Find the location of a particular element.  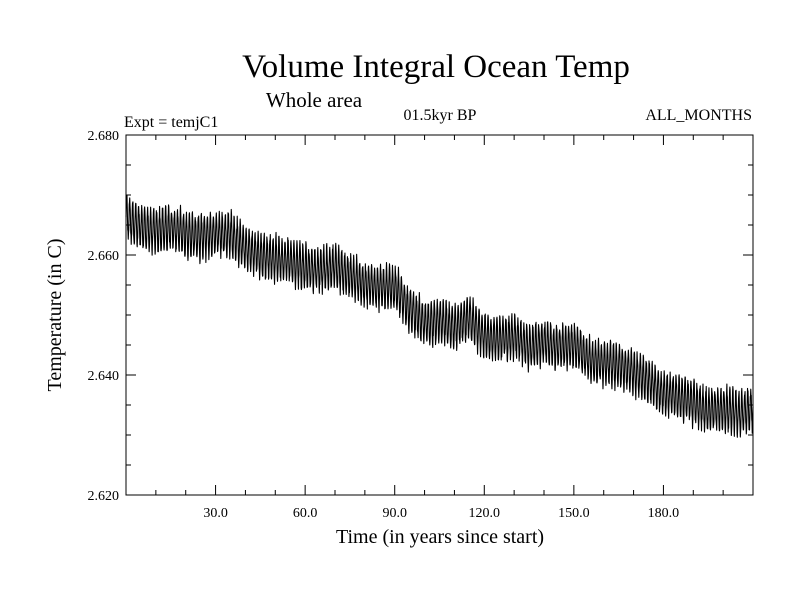

x-tick-label: 150.0 is located at coordinates (574, 513).